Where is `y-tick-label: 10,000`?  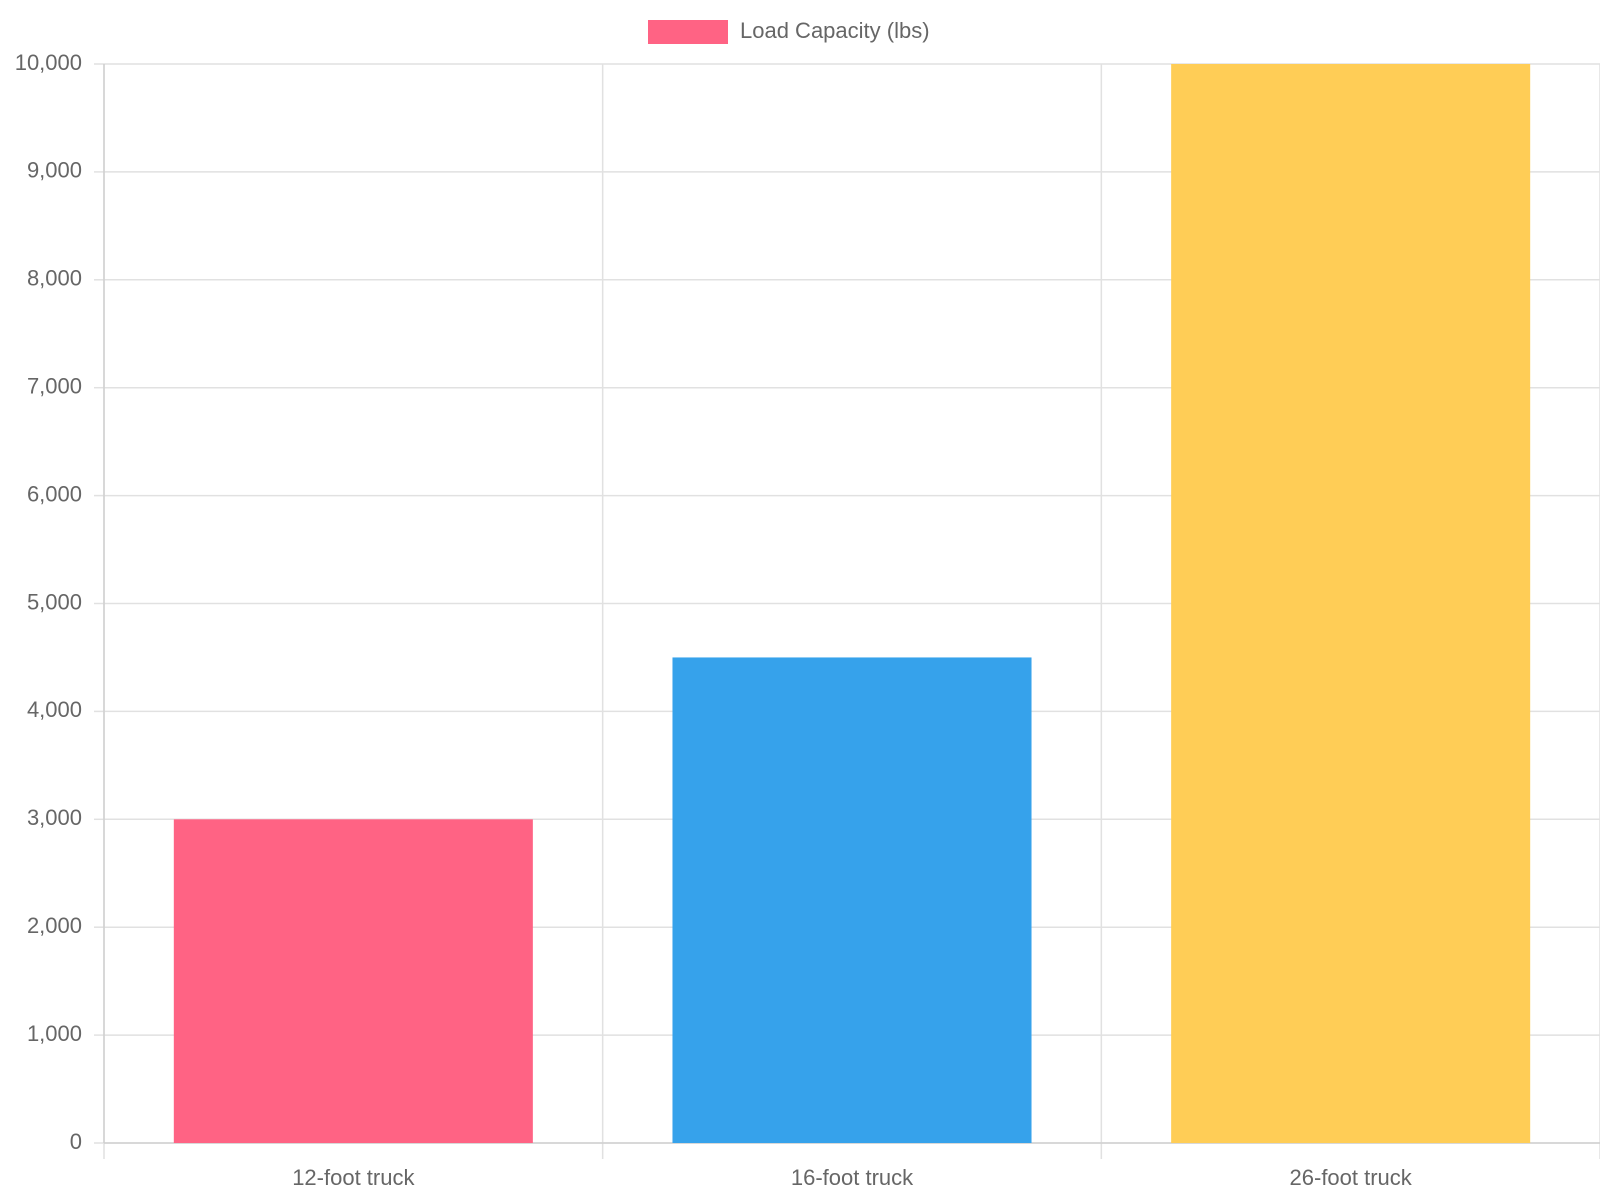
y-tick-label: 10,000 is located at coordinates (48, 62).